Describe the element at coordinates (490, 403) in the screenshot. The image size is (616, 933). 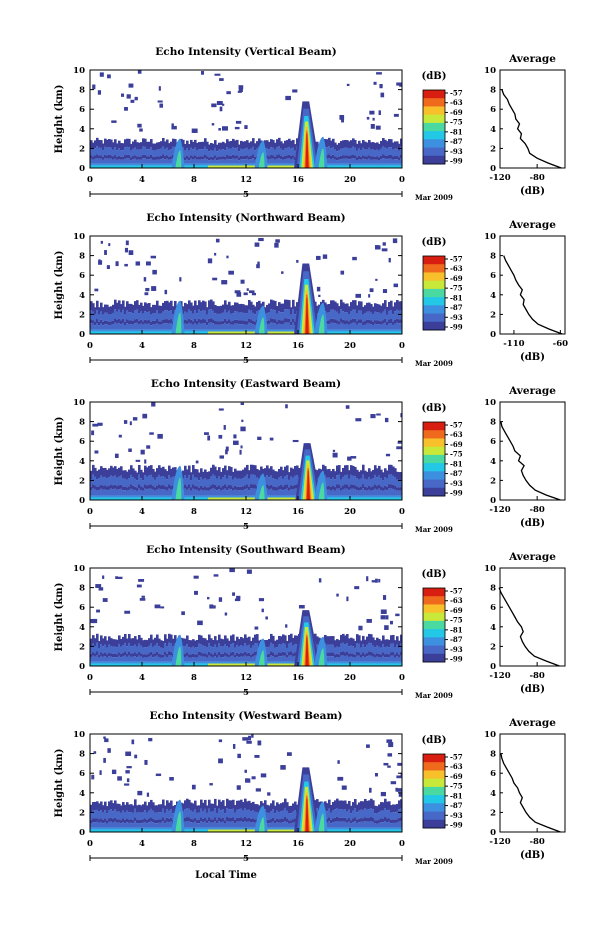
I see `avg-y-tick-label: 10` at that location.